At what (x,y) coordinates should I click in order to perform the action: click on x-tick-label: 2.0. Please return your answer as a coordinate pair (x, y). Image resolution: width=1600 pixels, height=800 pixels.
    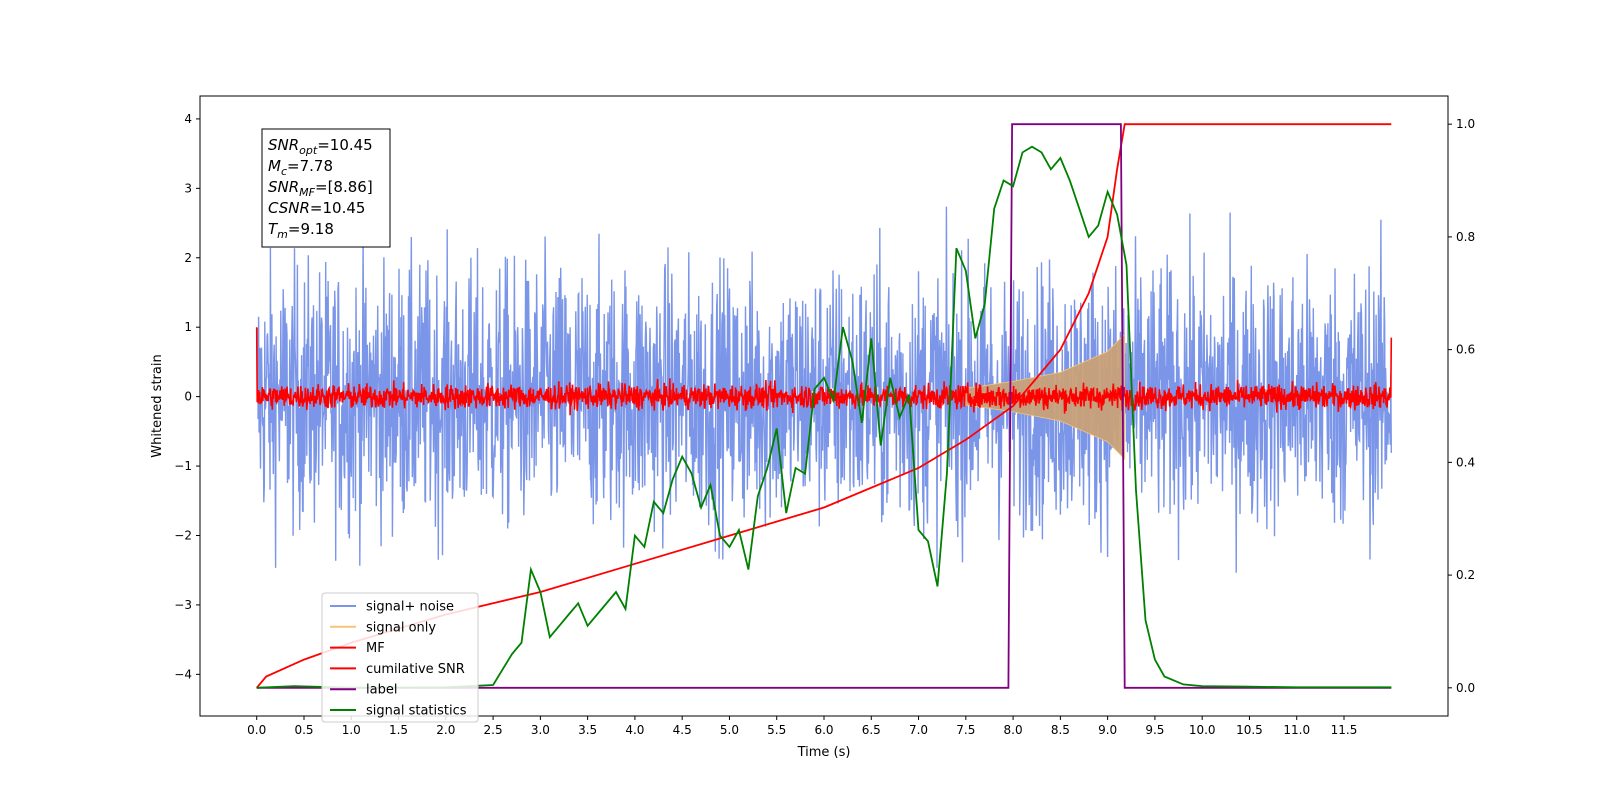
    Looking at the image, I should click on (445, 730).